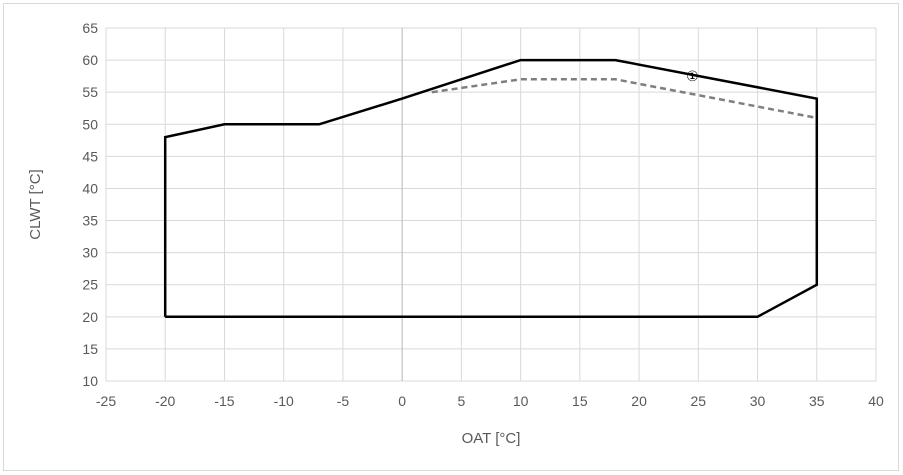 The width and height of the screenshot is (903, 475). What do you see at coordinates (490, 401) in the screenshot?
I see `x-tick-labels: -25 -20 -15 -10 -5 0 5 10 15 20 25 30 35 40` at bounding box center [490, 401].